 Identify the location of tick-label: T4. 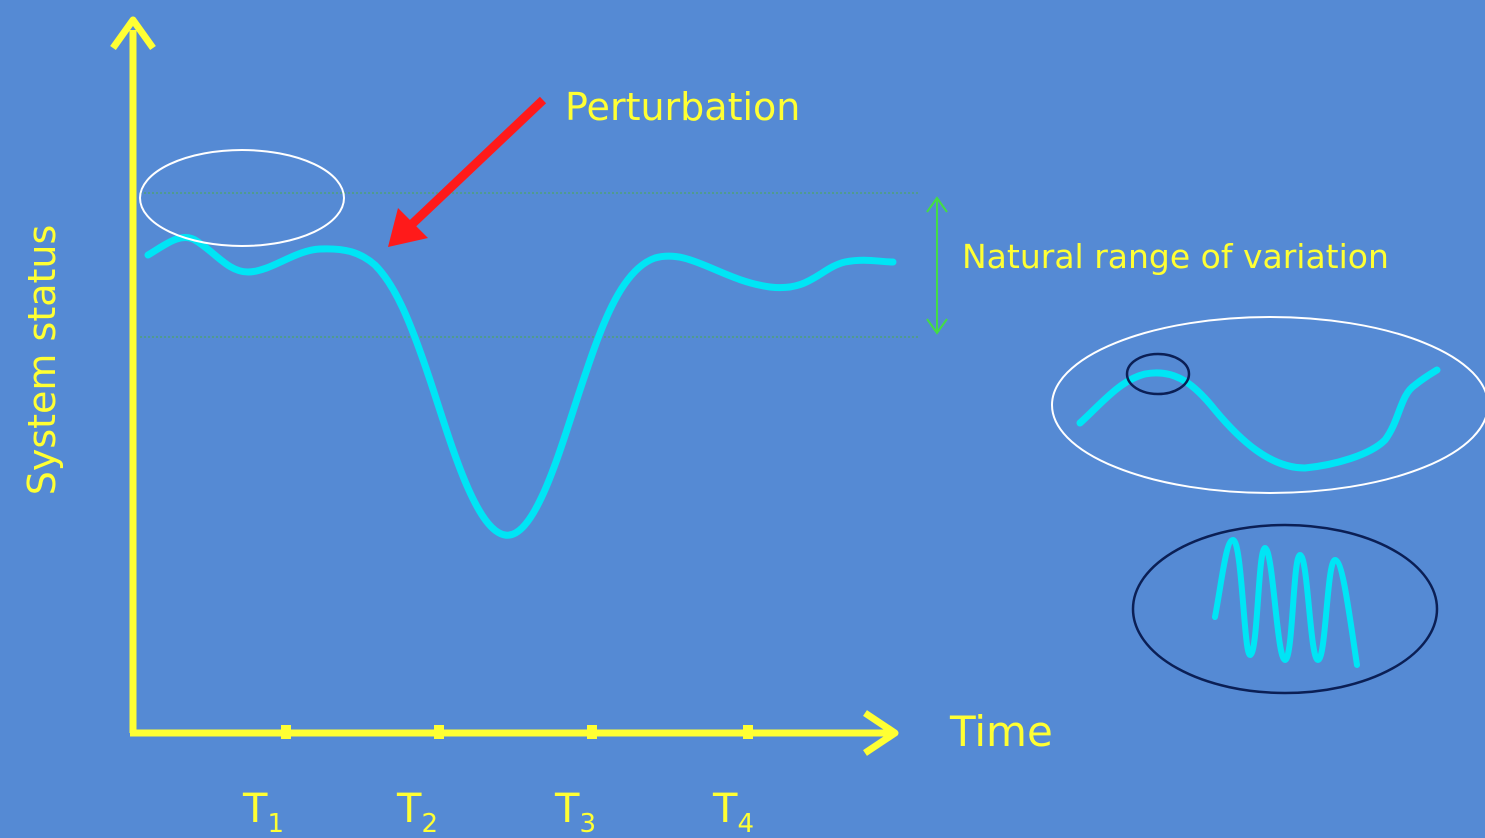
(733, 812).